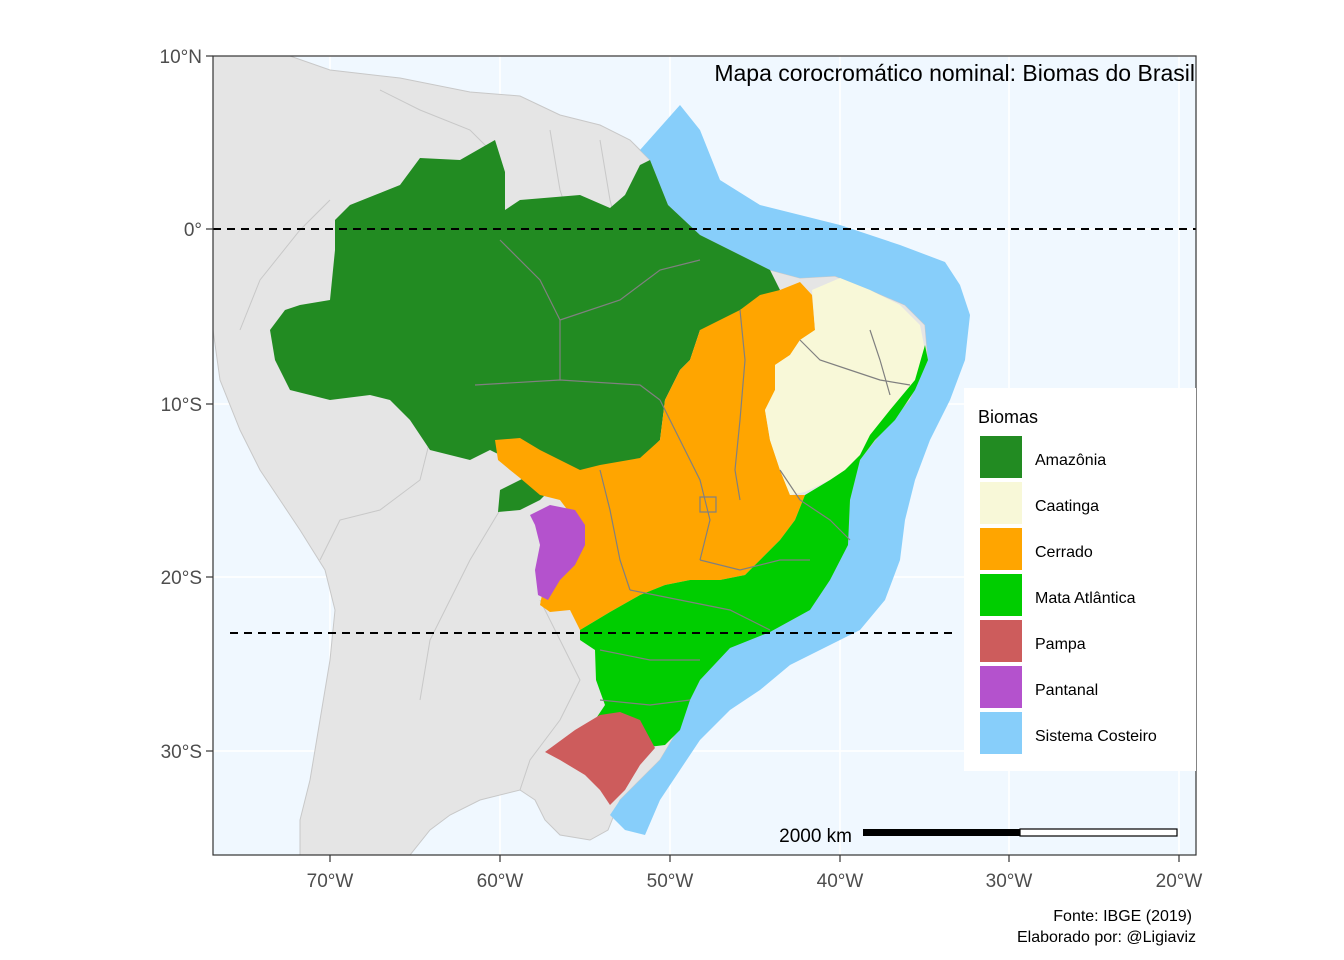 Image resolution: width=1344 pixels, height=960 pixels. I want to click on legend-label: Pampa, so click(1060, 644).